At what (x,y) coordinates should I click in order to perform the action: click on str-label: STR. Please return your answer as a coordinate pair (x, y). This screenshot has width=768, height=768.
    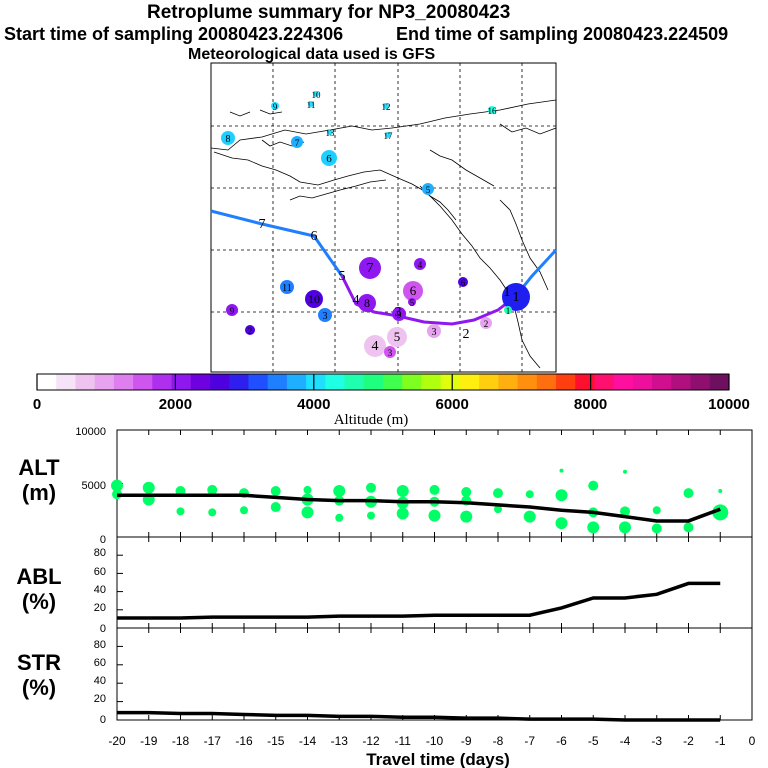
    Looking at the image, I should click on (39, 662).